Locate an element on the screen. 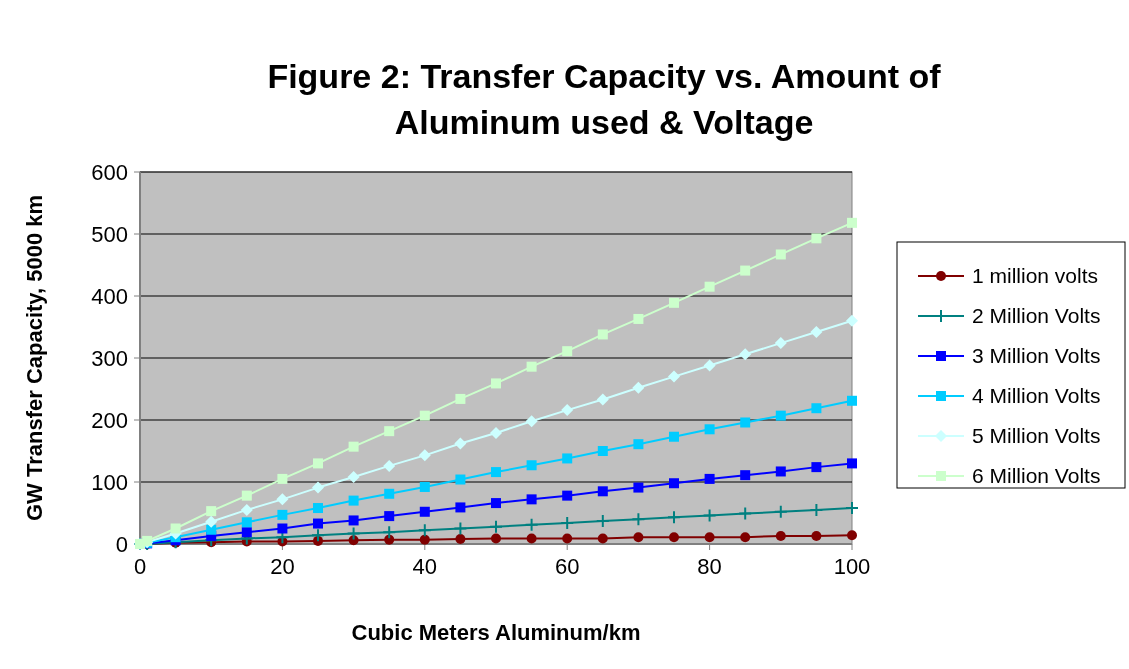 The width and height of the screenshot is (1129, 669). x-tick-label: 40 is located at coordinates (425, 566).